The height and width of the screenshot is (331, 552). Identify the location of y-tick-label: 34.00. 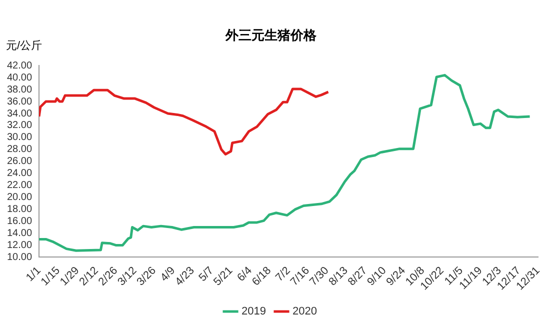
(19, 114).